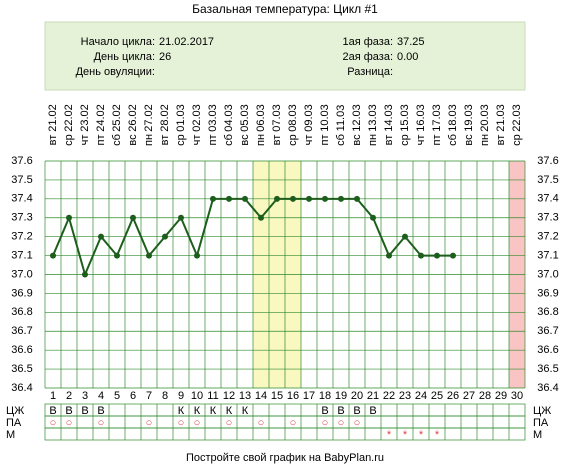 The image size is (570, 472). I want to click on date-label: 05.03, so click(245, 118).